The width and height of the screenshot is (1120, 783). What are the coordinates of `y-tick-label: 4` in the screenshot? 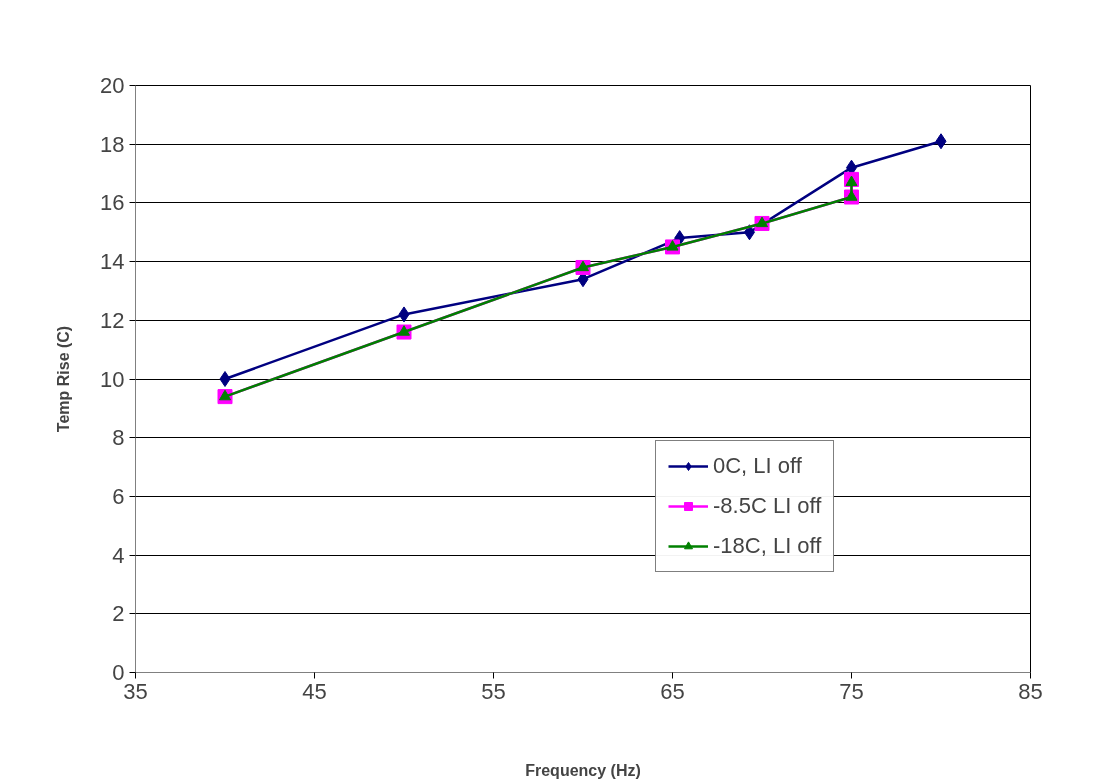 It's located at (118, 555).